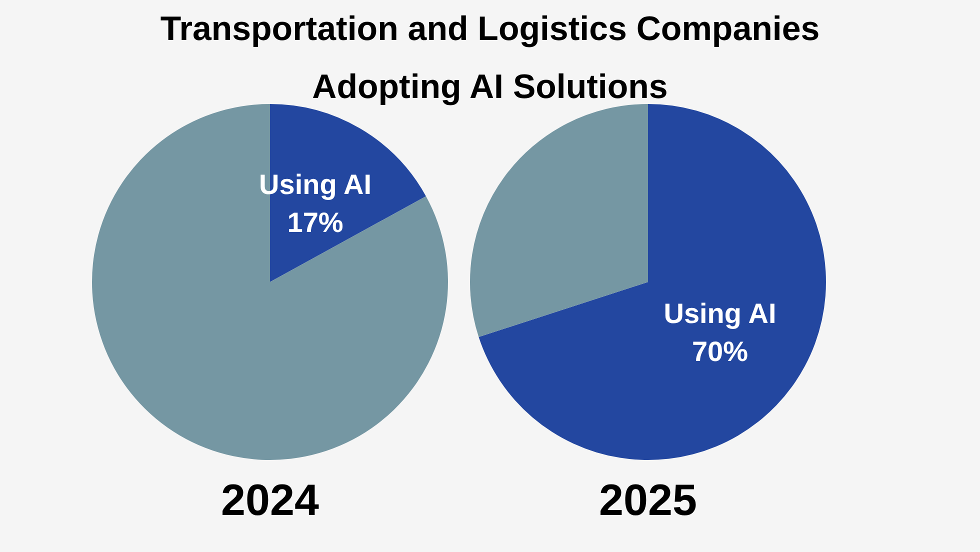  I want to click on data-label: 17%, so click(315, 222).